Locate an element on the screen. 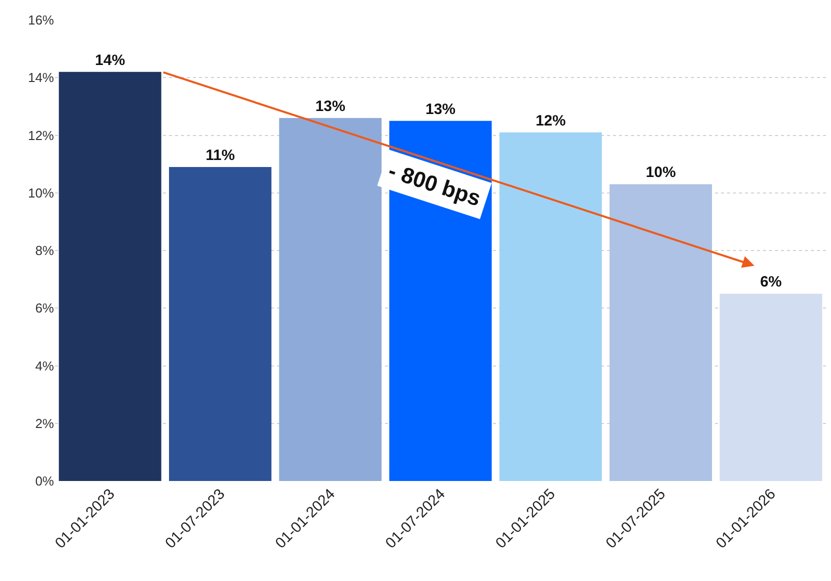  data-label: 11% is located at coordinates (220, 155).